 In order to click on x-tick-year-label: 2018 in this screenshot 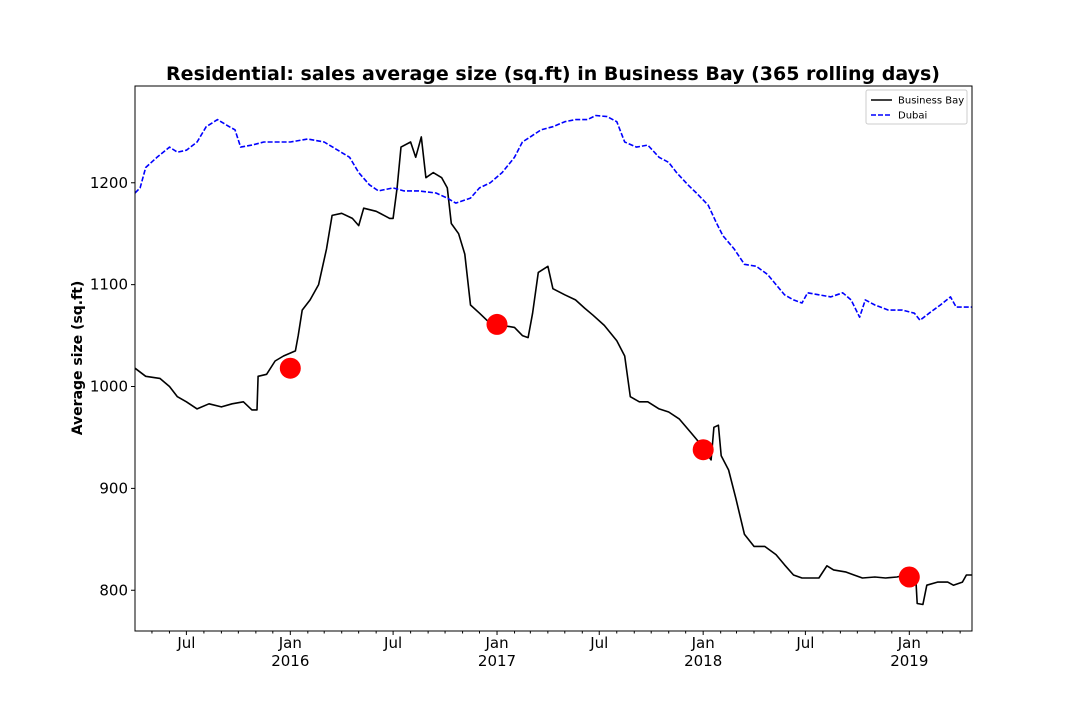, I will do `click(703, 661)`.